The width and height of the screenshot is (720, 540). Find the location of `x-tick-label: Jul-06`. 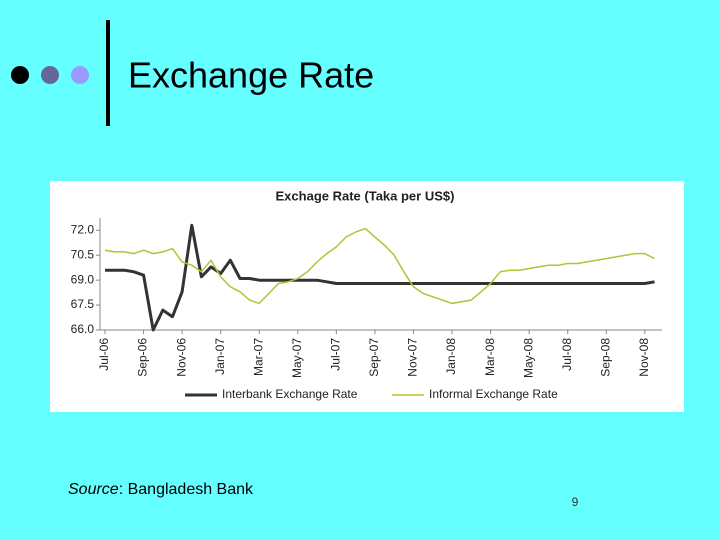

x-tick-label: Jul-06 is located at coordinates (104, 354).